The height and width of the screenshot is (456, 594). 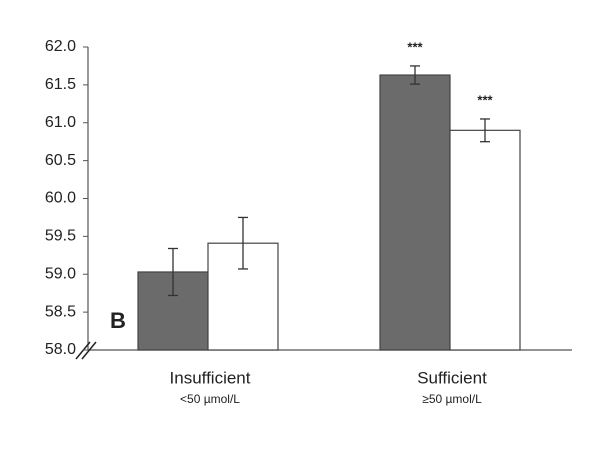 I want to click on y-tick-label: 58.5, so click(x=60, y=311).